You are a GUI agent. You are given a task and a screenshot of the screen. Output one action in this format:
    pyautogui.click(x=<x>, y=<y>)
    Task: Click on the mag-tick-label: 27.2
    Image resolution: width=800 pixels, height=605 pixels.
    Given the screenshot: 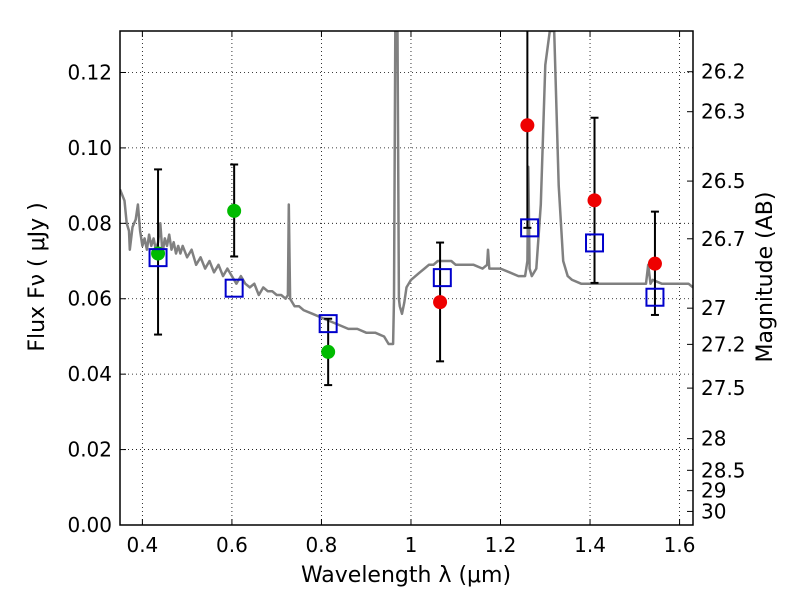 What is the action you would take?
    pyautogui.click(x=723, y=344)
    